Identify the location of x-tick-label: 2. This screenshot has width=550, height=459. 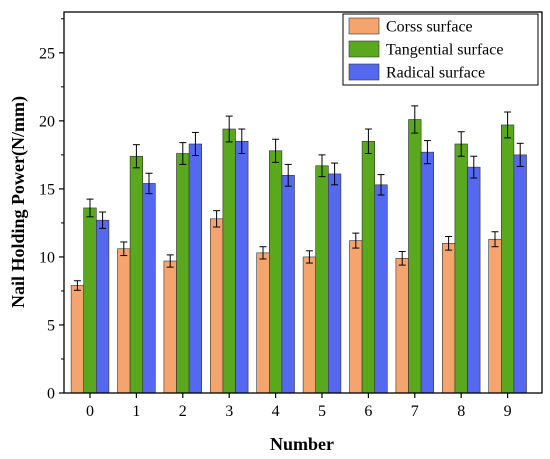
(183, 411).